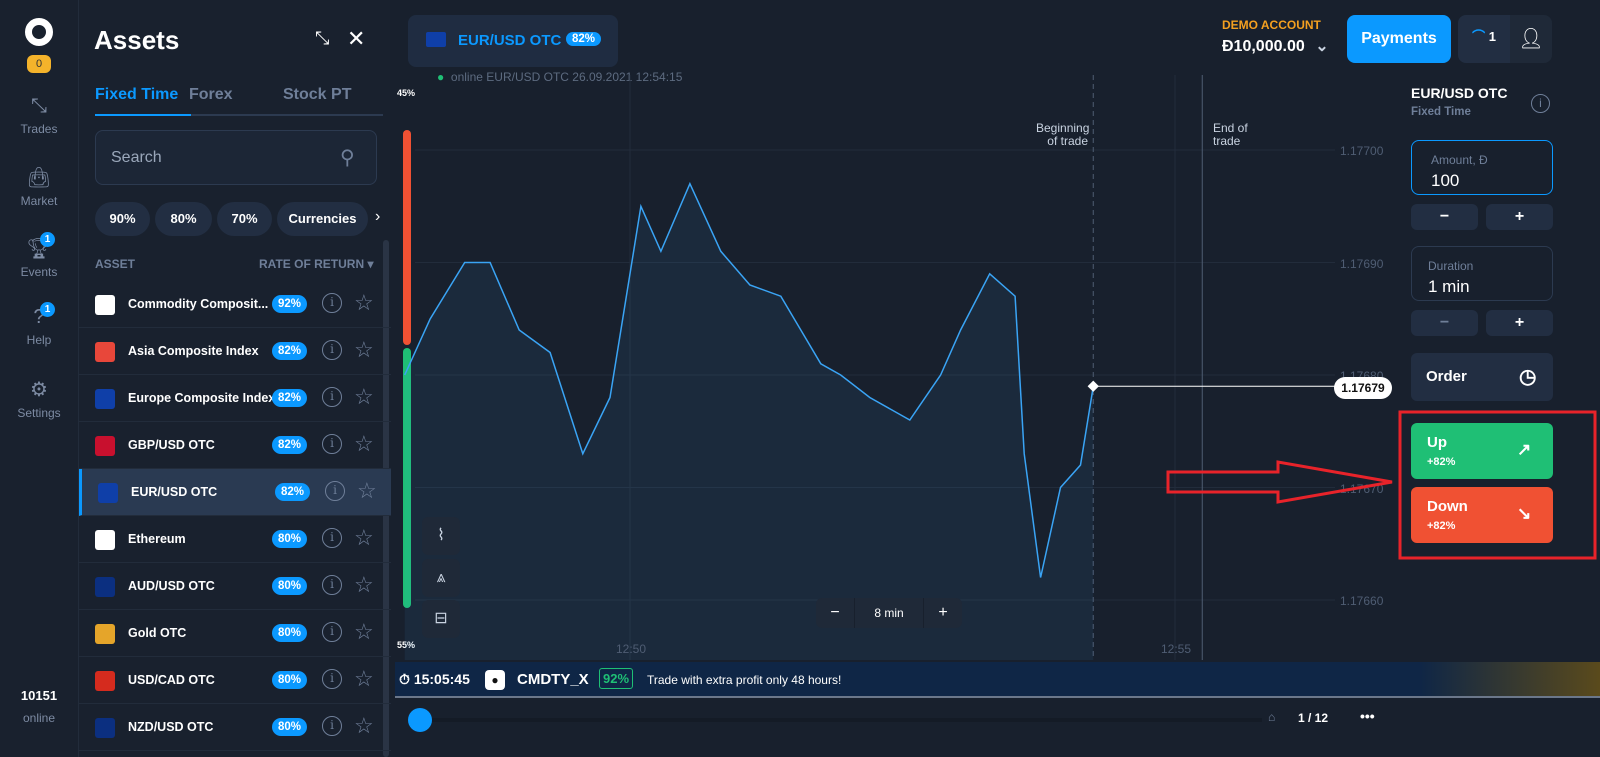  Describe the element at coordinates (1275, 46) in the screenshot. I see `account-balance: Đ10,000.00 ⌄` at that location.